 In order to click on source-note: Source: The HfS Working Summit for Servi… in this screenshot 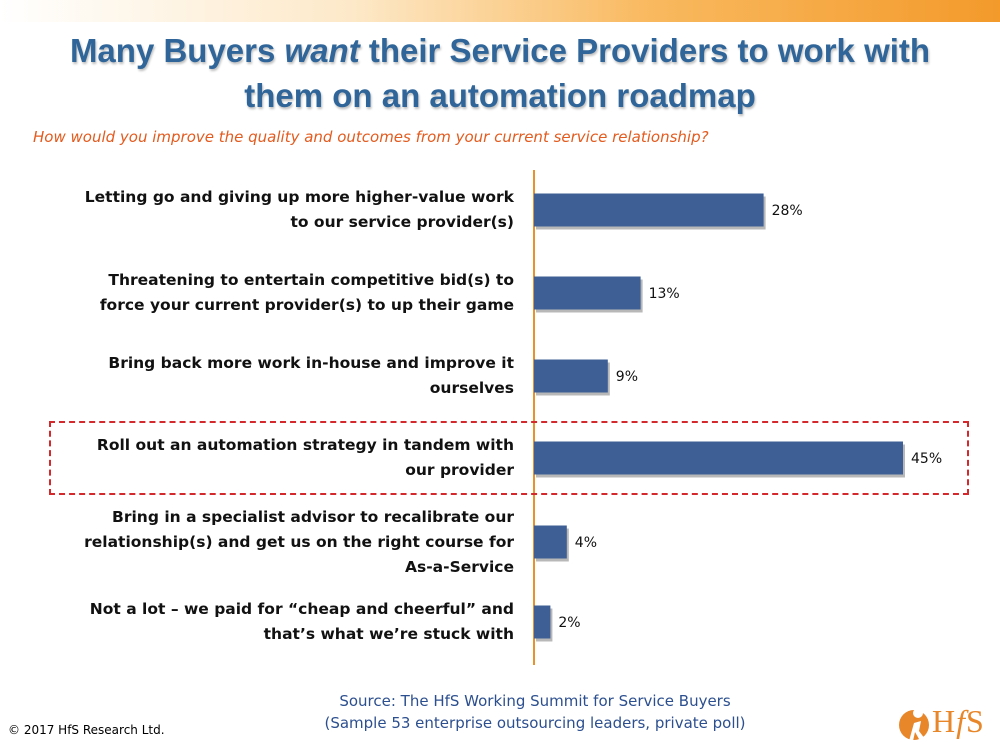, I will do `click(535, 712)`.